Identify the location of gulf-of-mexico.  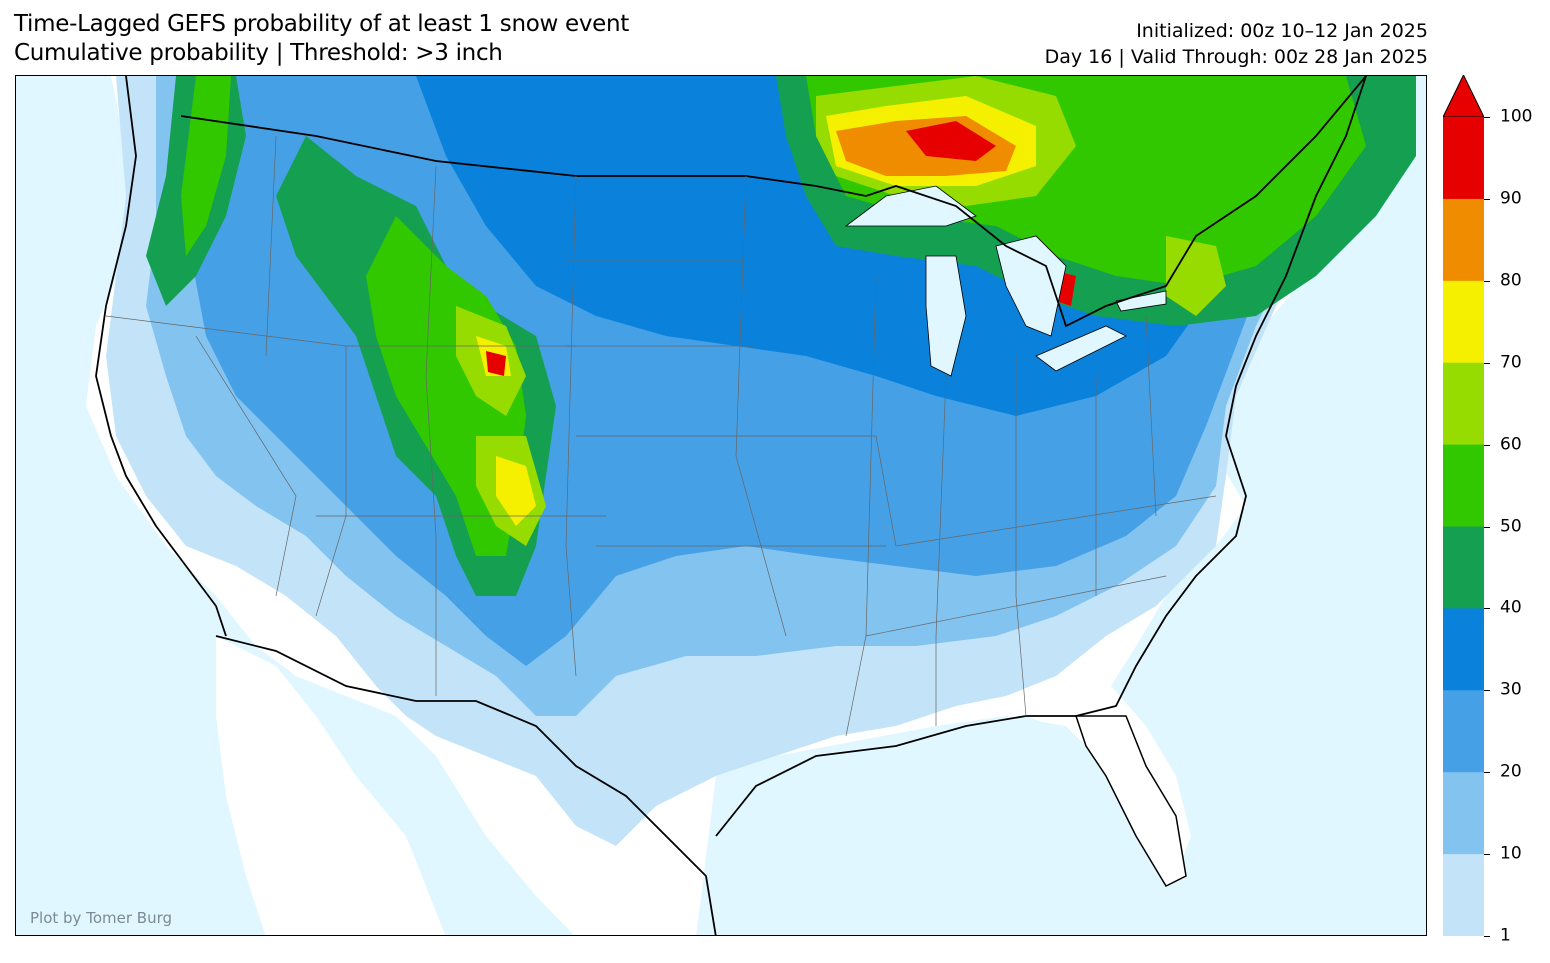
(936, 825).